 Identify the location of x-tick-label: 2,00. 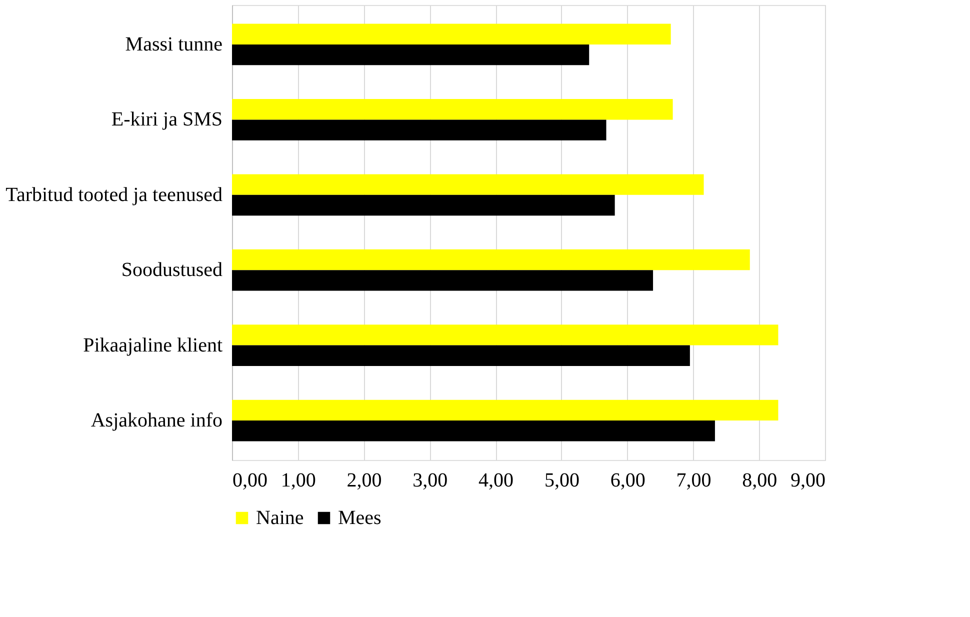
(364, 481).